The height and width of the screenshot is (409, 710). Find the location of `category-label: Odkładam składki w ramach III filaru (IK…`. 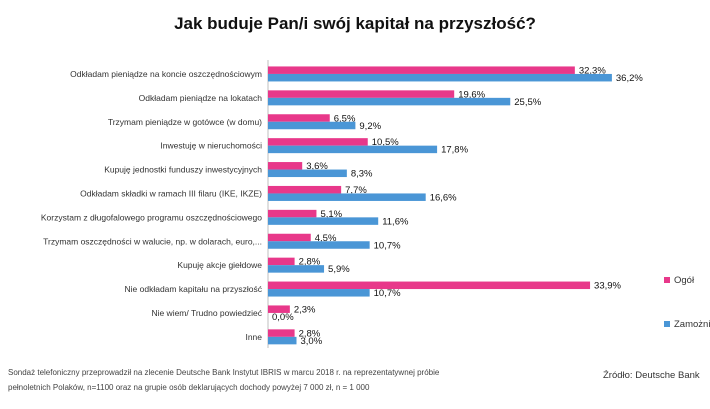

category-label: Odkładam składki w ramach III filaru (IK… is located at coordinates (171, 193).